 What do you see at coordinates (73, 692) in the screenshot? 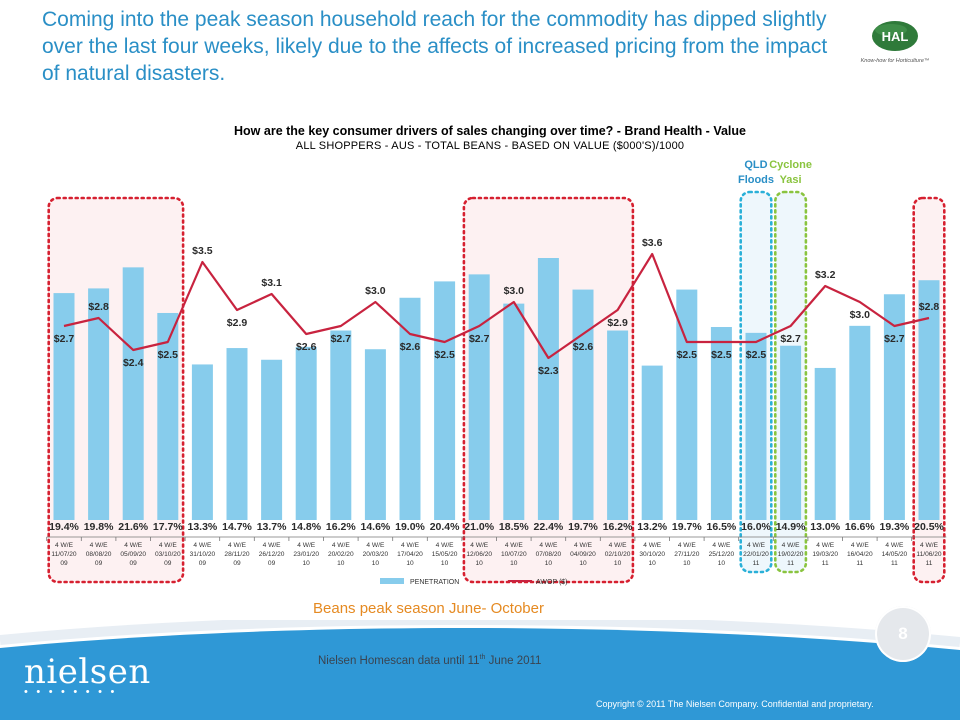
I see `nielsen-logo-dots: ••••••••` at bounding box center [73, 692].